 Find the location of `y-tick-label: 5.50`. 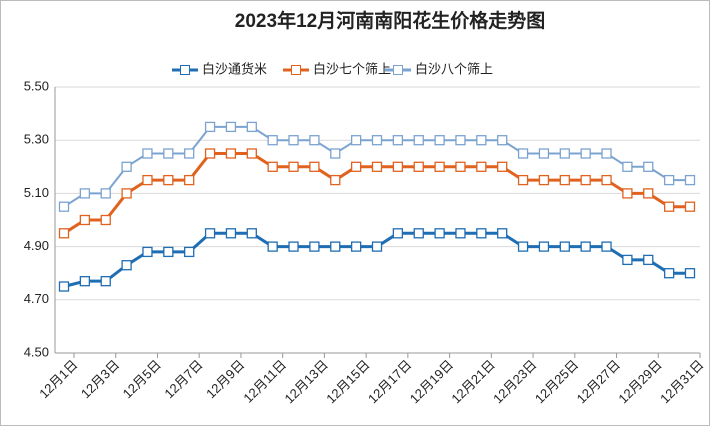

y-tick-label: 5.50 is located at coordinates (36, 85).